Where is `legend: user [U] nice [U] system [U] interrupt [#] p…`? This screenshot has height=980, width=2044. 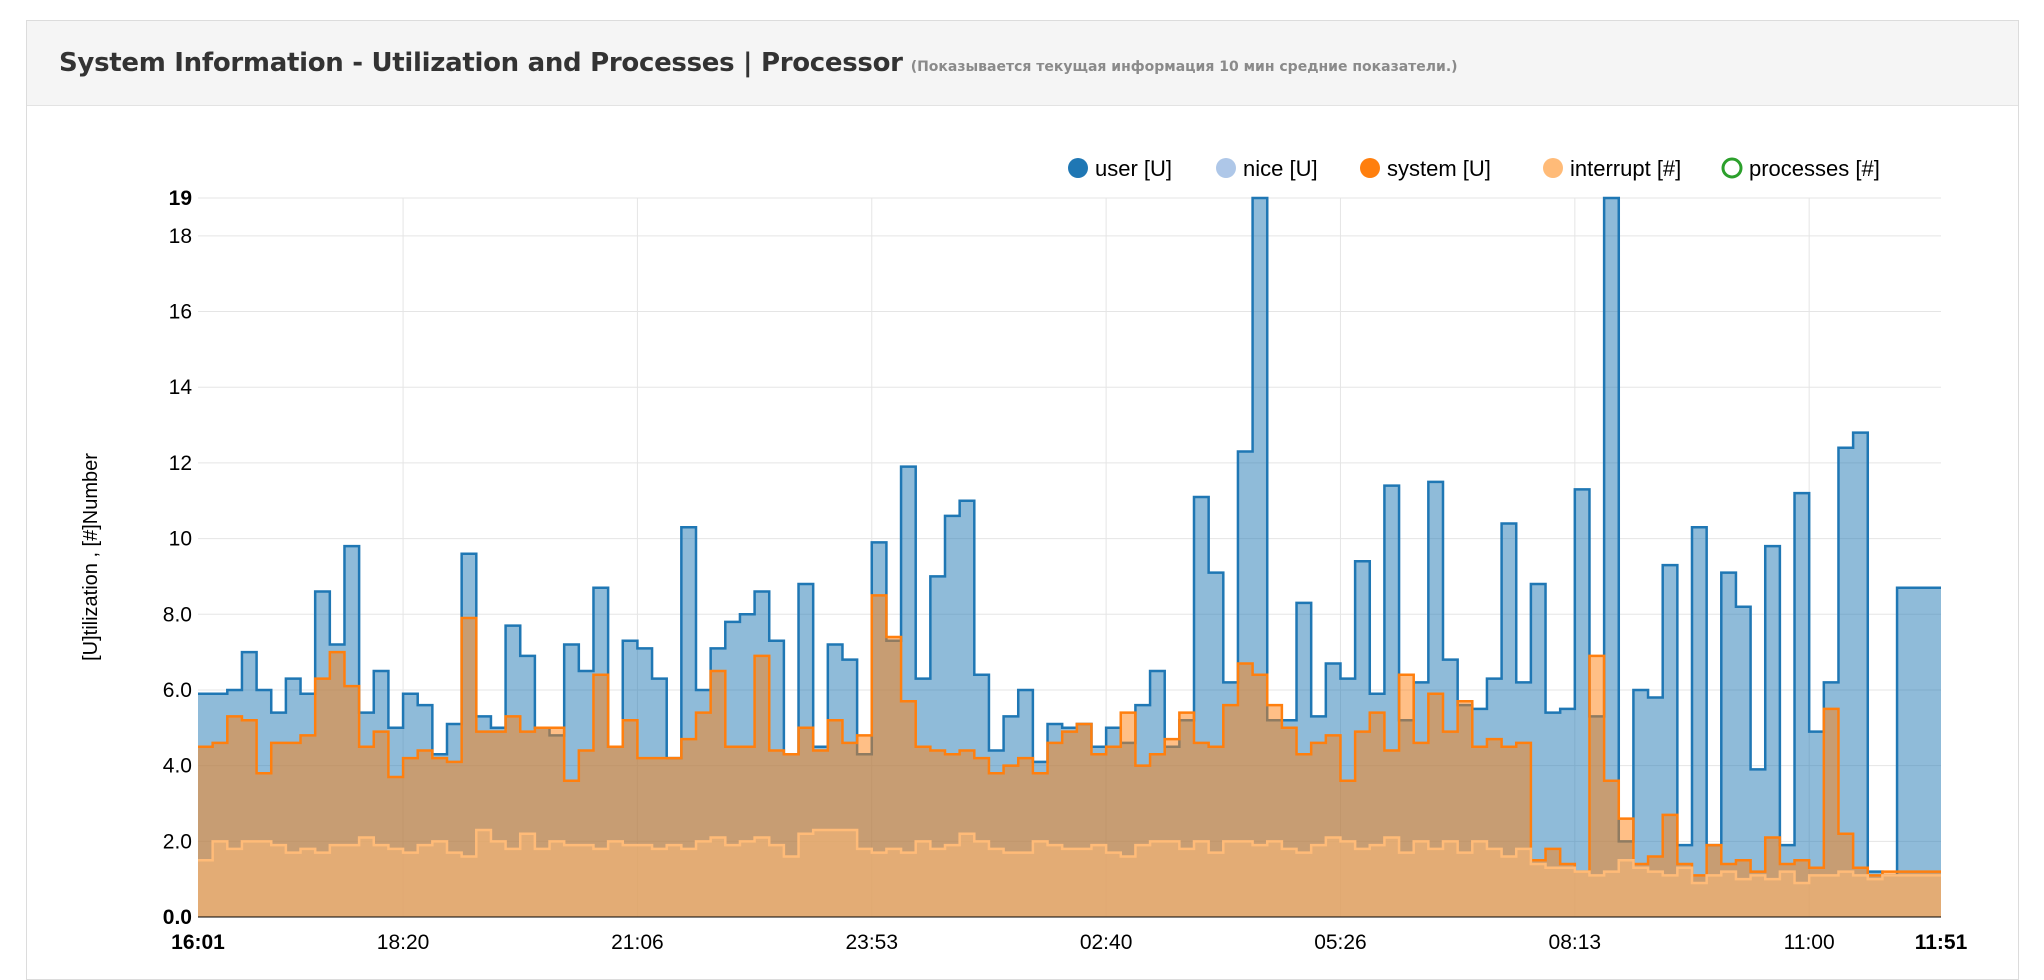
legend: user [U] nice [U] system [U] interrupt [#] p… is located at coordinates (1474, 168).